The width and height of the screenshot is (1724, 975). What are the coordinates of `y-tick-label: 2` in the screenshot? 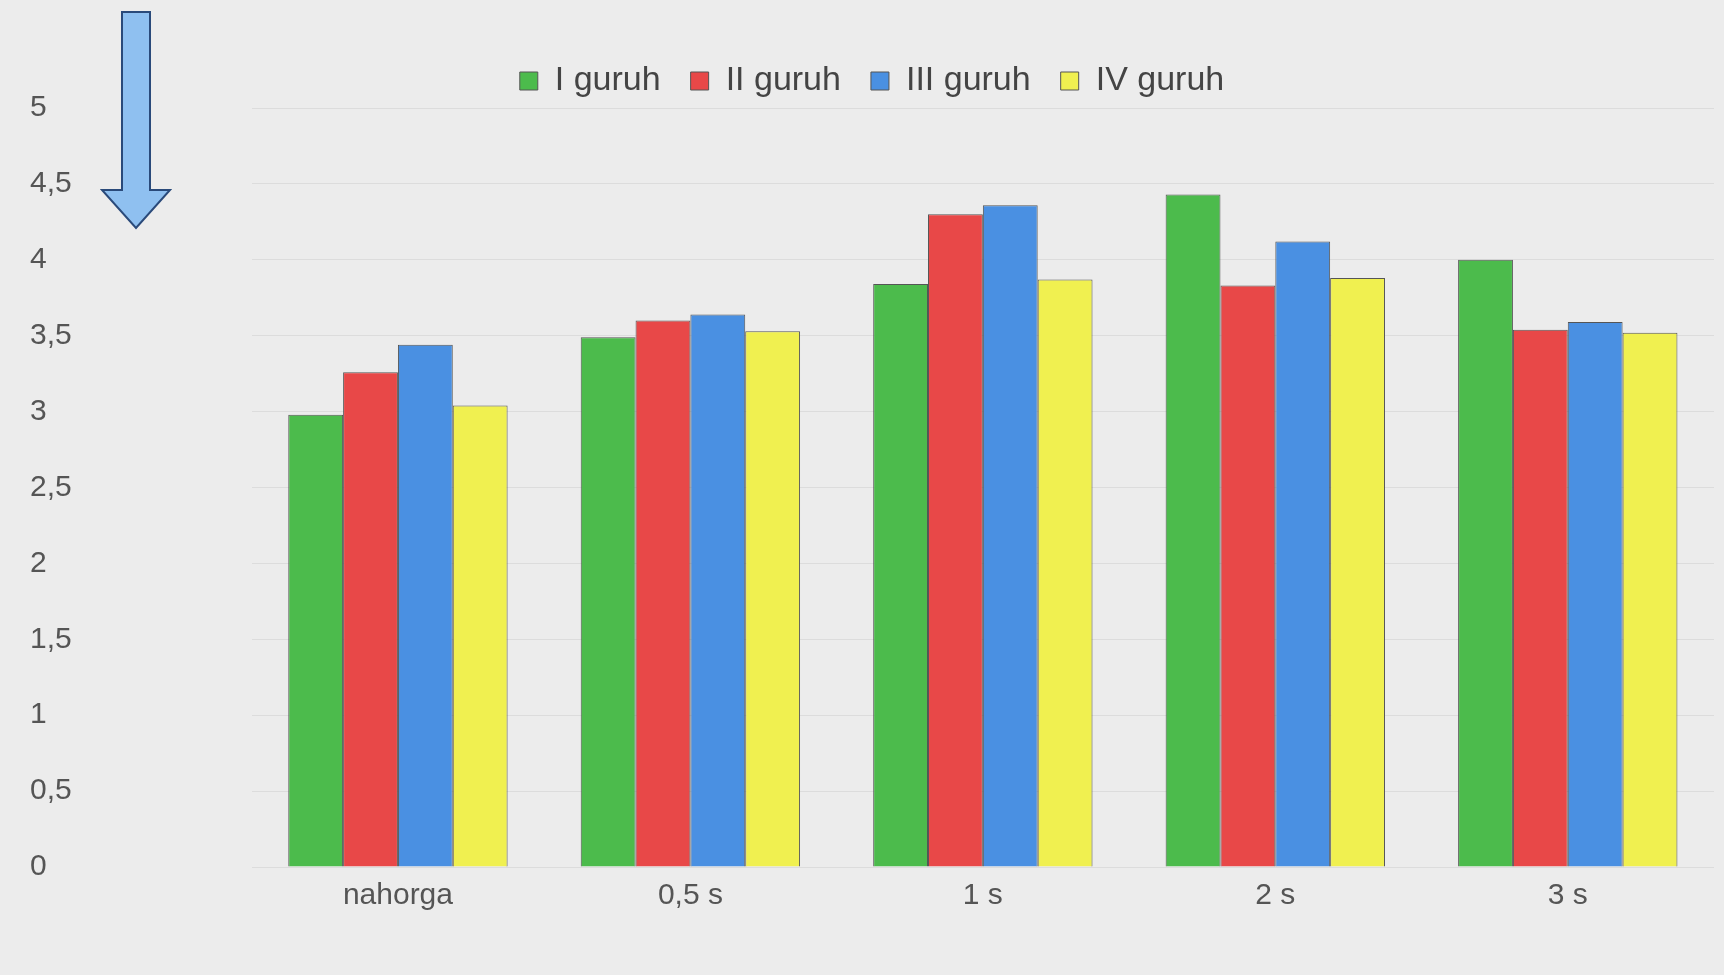 It's located at (38, 561).